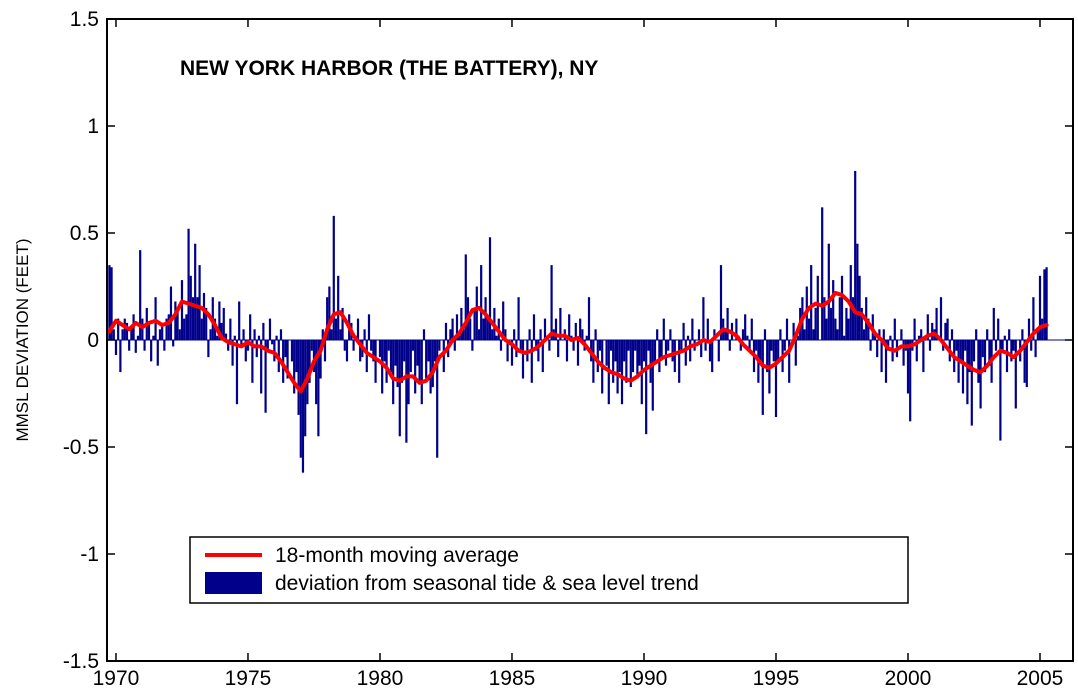 This screenshot has height=696, width=1078. What do you see at coordinates (549, 570) in the screenshot?
I see `legend-box` at bounding box center [549, 570].